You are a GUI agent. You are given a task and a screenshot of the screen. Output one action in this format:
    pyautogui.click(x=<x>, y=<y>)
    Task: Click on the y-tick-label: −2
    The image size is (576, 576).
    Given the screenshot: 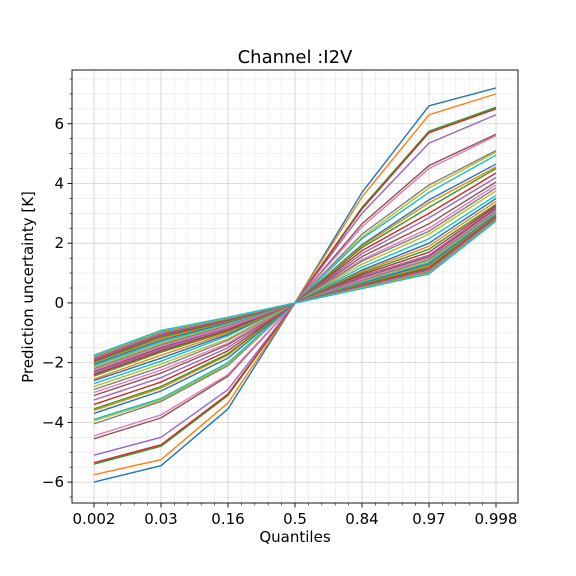 What is the action you would take?
    pyautogui.click(x=53, y=363)
    